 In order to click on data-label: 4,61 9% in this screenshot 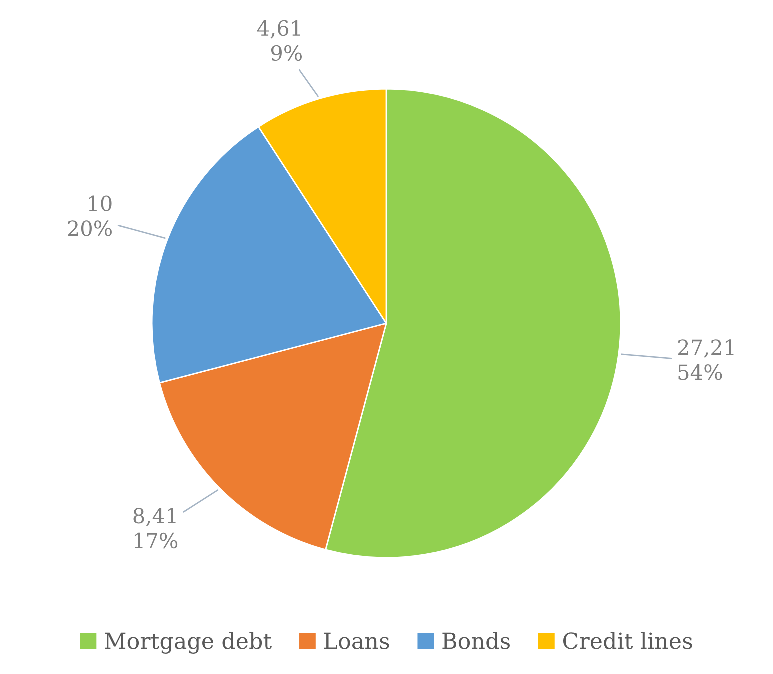, I will do `click(279, 41)`.